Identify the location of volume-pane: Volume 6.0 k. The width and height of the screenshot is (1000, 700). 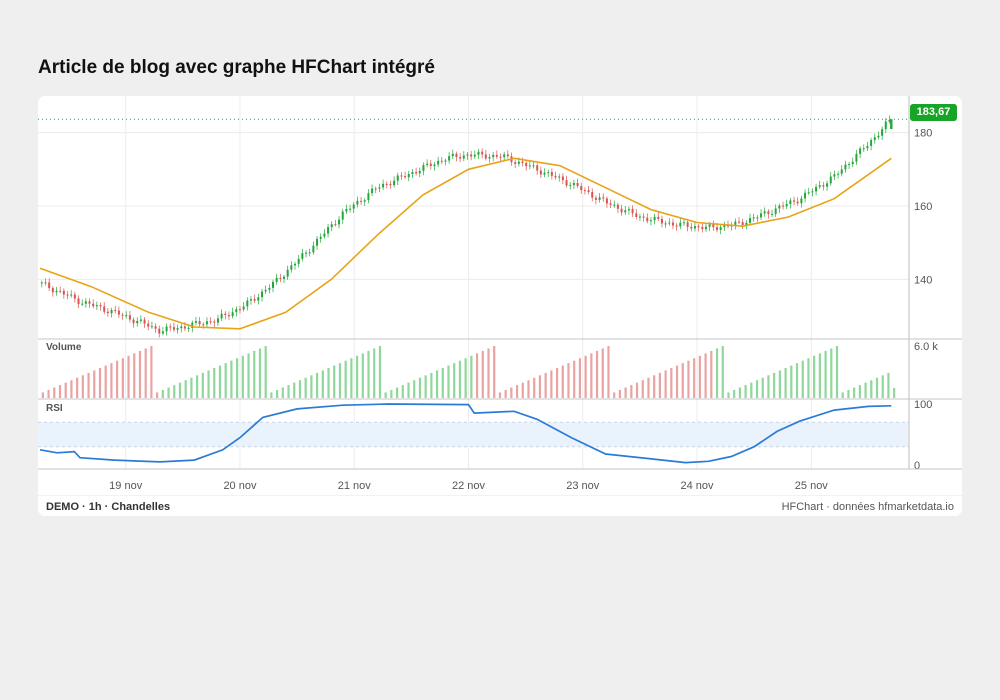
(490, 369).